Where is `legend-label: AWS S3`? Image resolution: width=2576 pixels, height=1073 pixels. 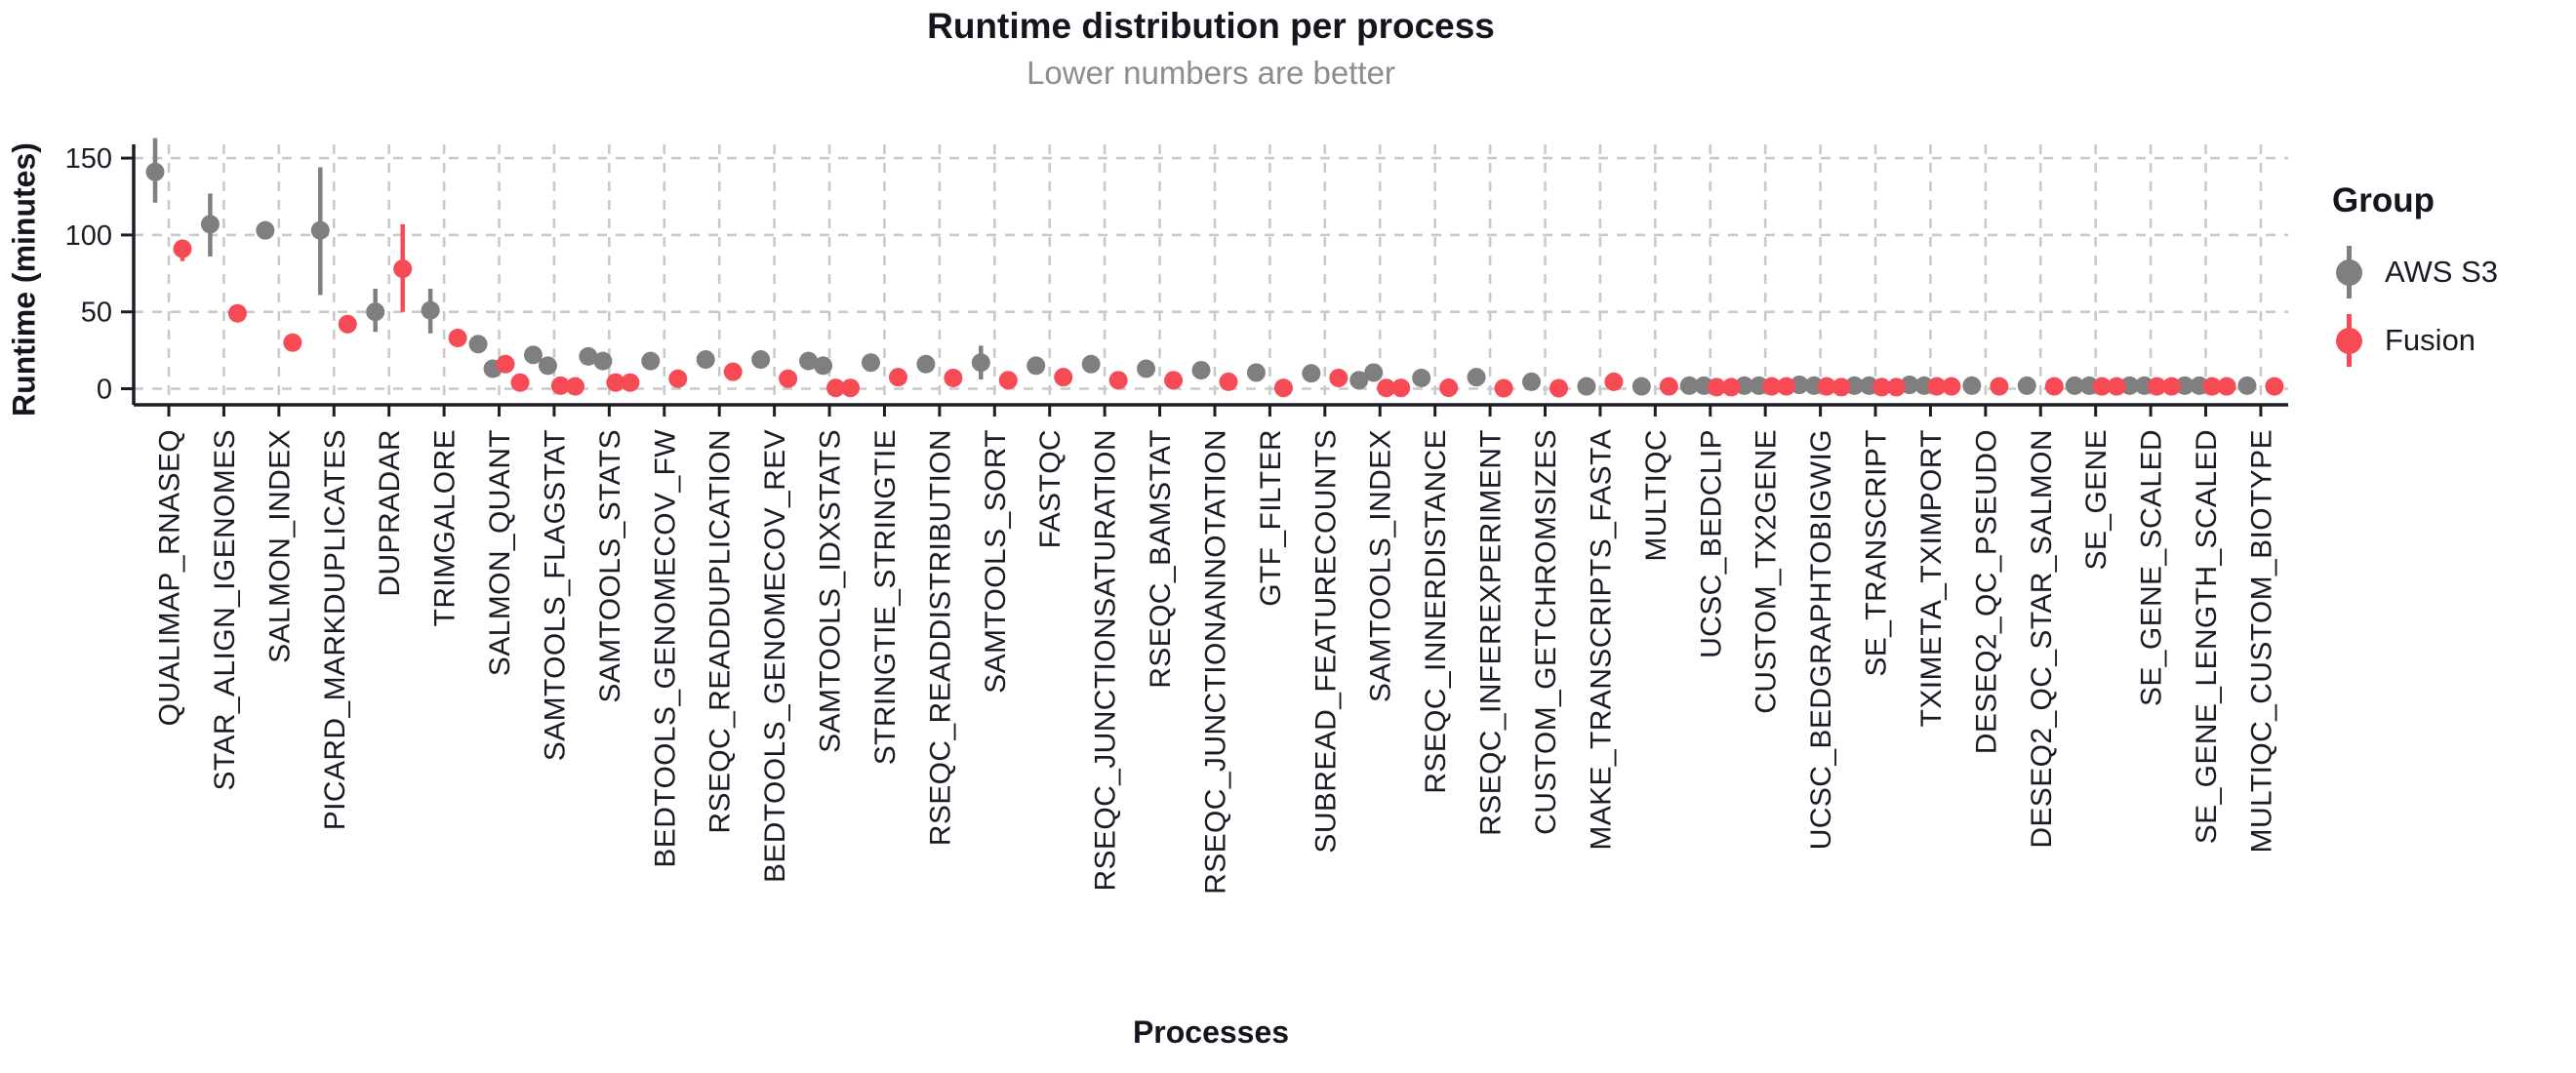
legend-label: AWS S3 is located at coordinates (2441, 272).